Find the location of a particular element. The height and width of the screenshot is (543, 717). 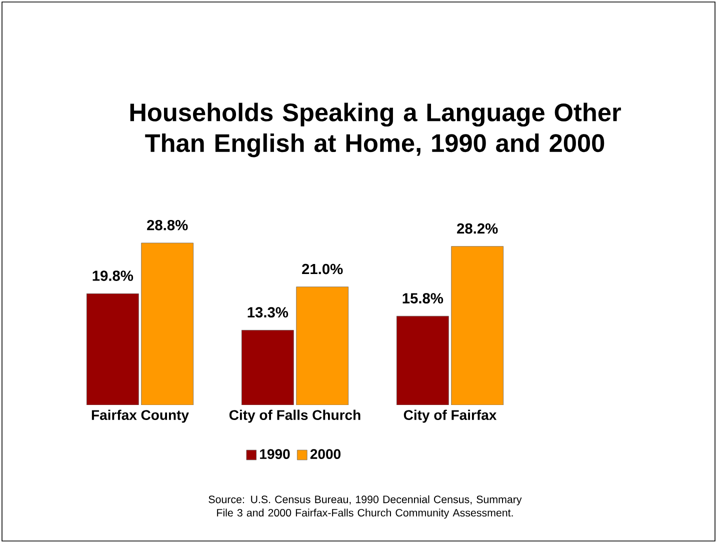

source-note: Source: U.S. Census Bureau, 1990 Decennial Census, Summary File 3 and 2000 Fairfax-Falls Church Community Assessment. is located at coordinates (365, 507).